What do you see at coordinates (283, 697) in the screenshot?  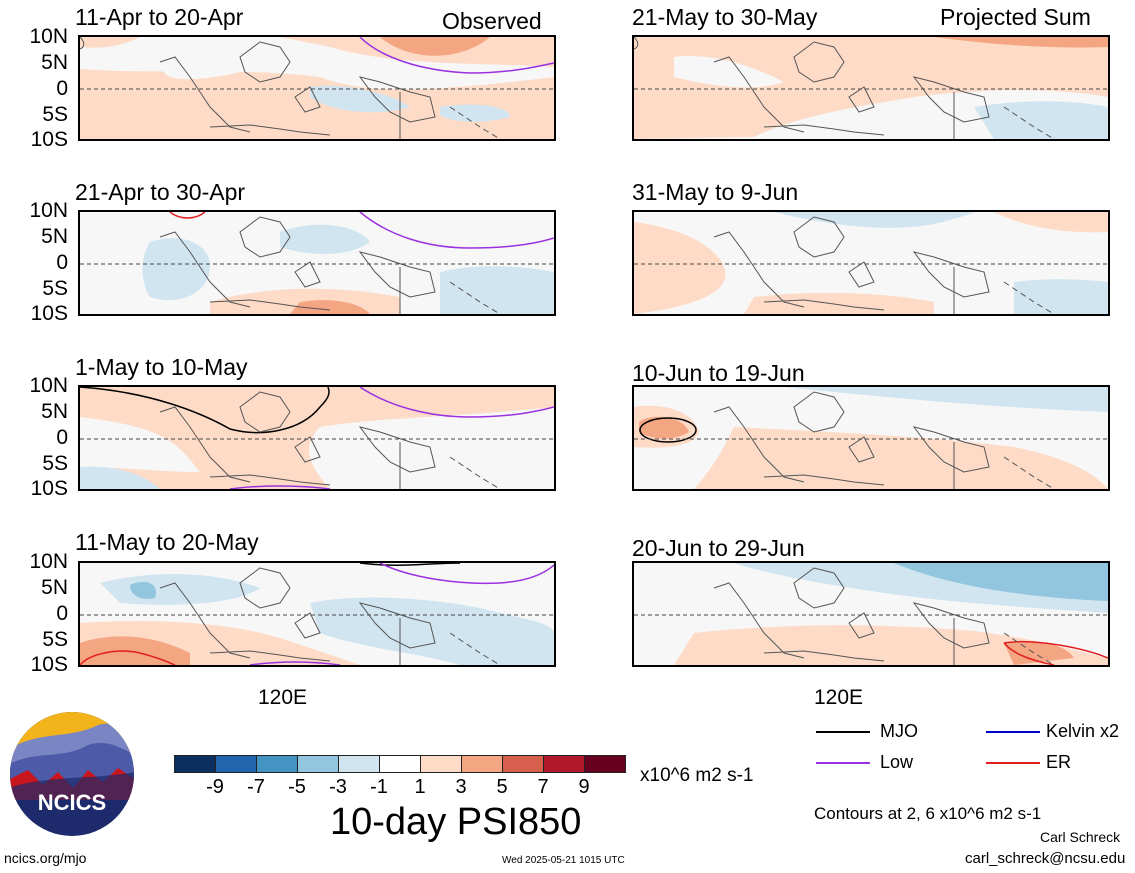 I see `x-tick-120e-left: 120E` at bounding box center [283, 697].